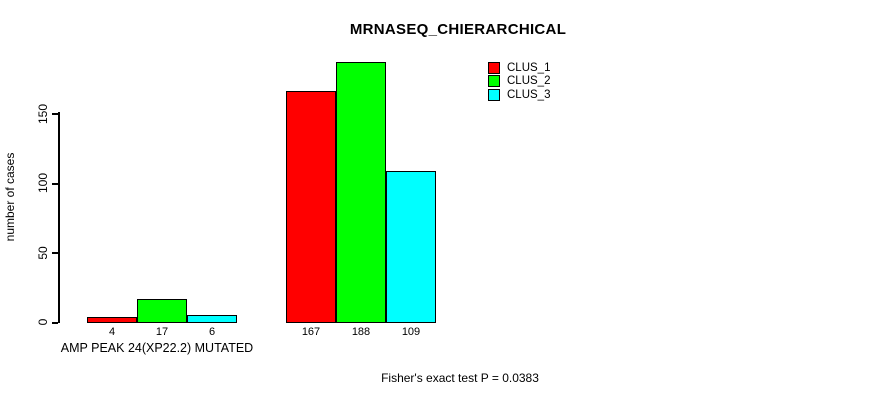  Describe the element at coordinates (43, 252) in the screenshot. I see `y-tick-label: 50` at that location.